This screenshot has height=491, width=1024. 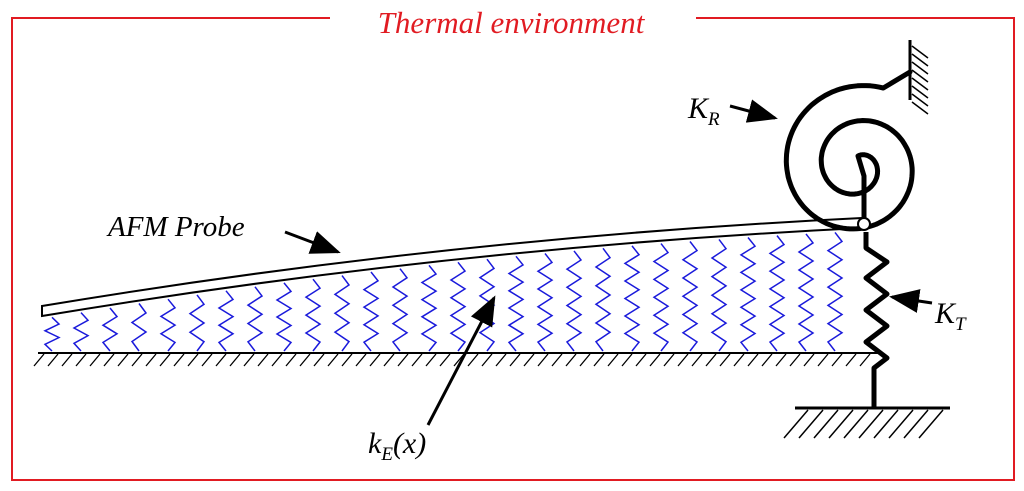 I want to click on kt-label-base: K, so click(x=945, y=313).